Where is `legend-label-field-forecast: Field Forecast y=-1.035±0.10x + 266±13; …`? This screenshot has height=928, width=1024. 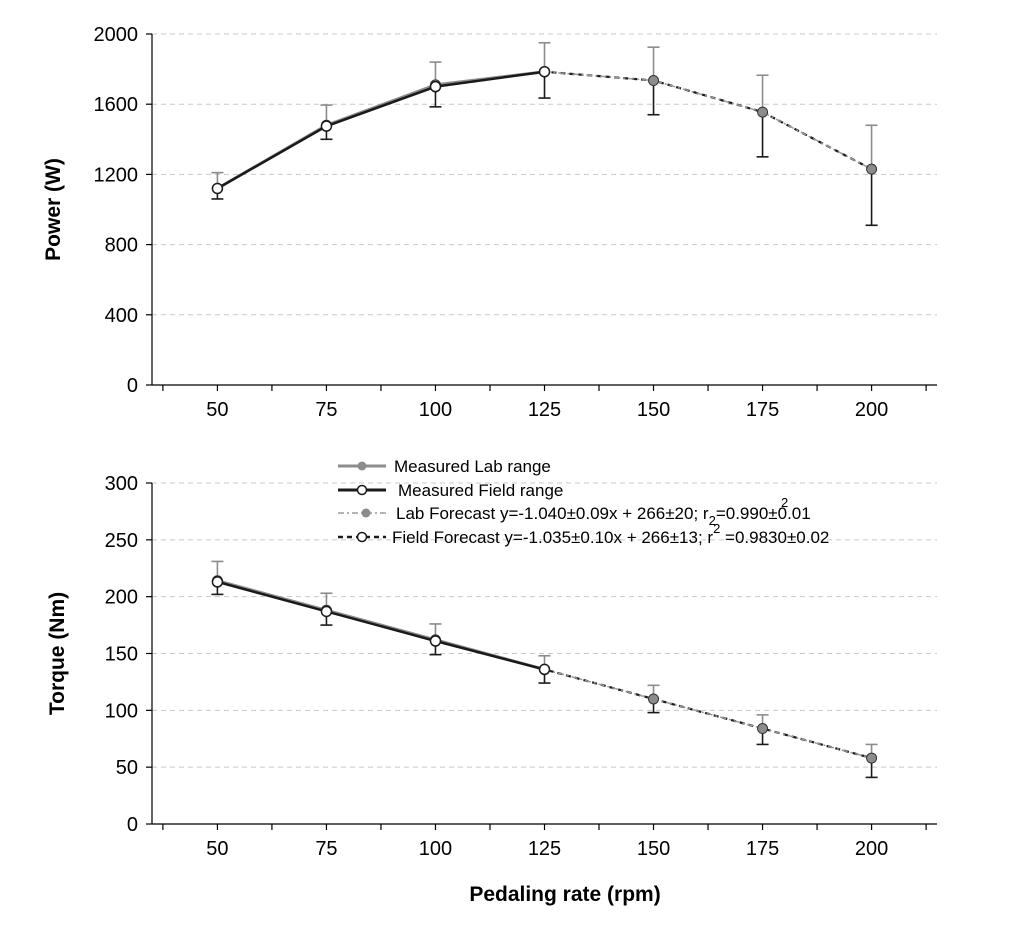
legend-label-field-forecast: Field Forecast y=-1.035±0.10x + 266±13; … is located at coordinates (610, 534).